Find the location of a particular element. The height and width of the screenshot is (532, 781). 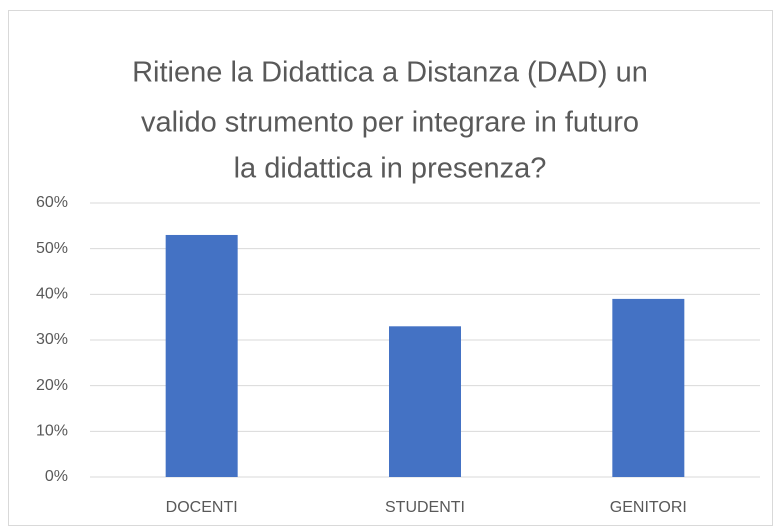

y-tick-label: 40% is located at coordinates (52, 294).